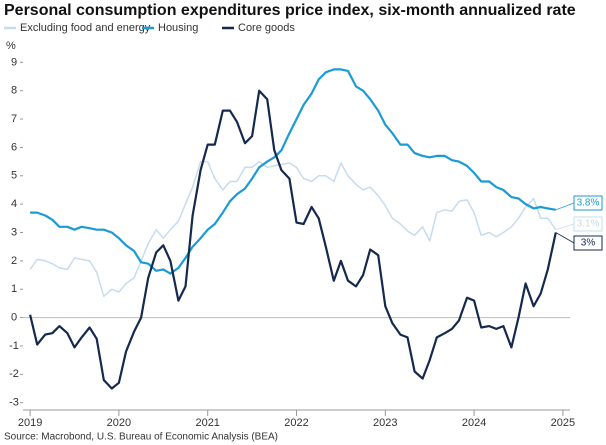 This screenshot has height=445, width=606. What do you see at coordinates (14, 119) in the screenshot?
I see `y-tick-label: 7` at bounding box center [14, 119].